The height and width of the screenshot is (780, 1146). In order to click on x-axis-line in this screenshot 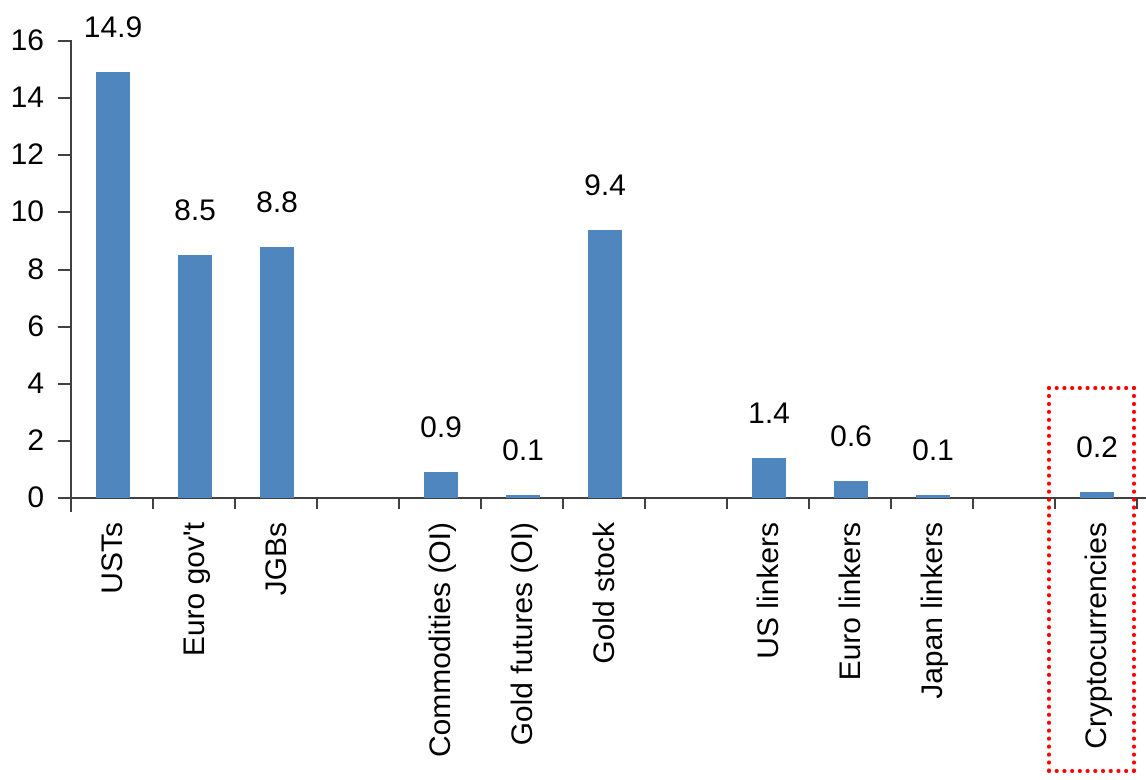, I will do `click(608, 498)`.